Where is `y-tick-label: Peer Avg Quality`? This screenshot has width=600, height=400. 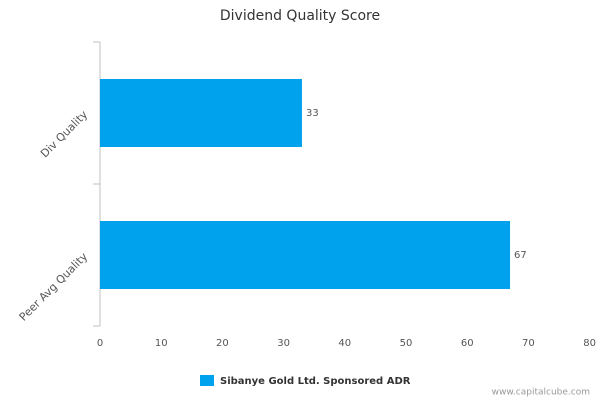 y-tick-label: Peer Avg Quality is located at coordinates (54, 287).